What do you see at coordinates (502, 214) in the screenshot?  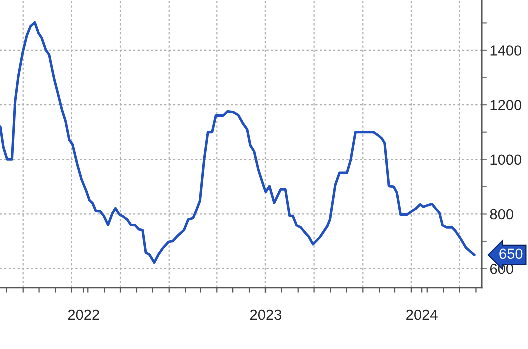 I see `y-tick-label: 800` at bounding box center [502, 214].